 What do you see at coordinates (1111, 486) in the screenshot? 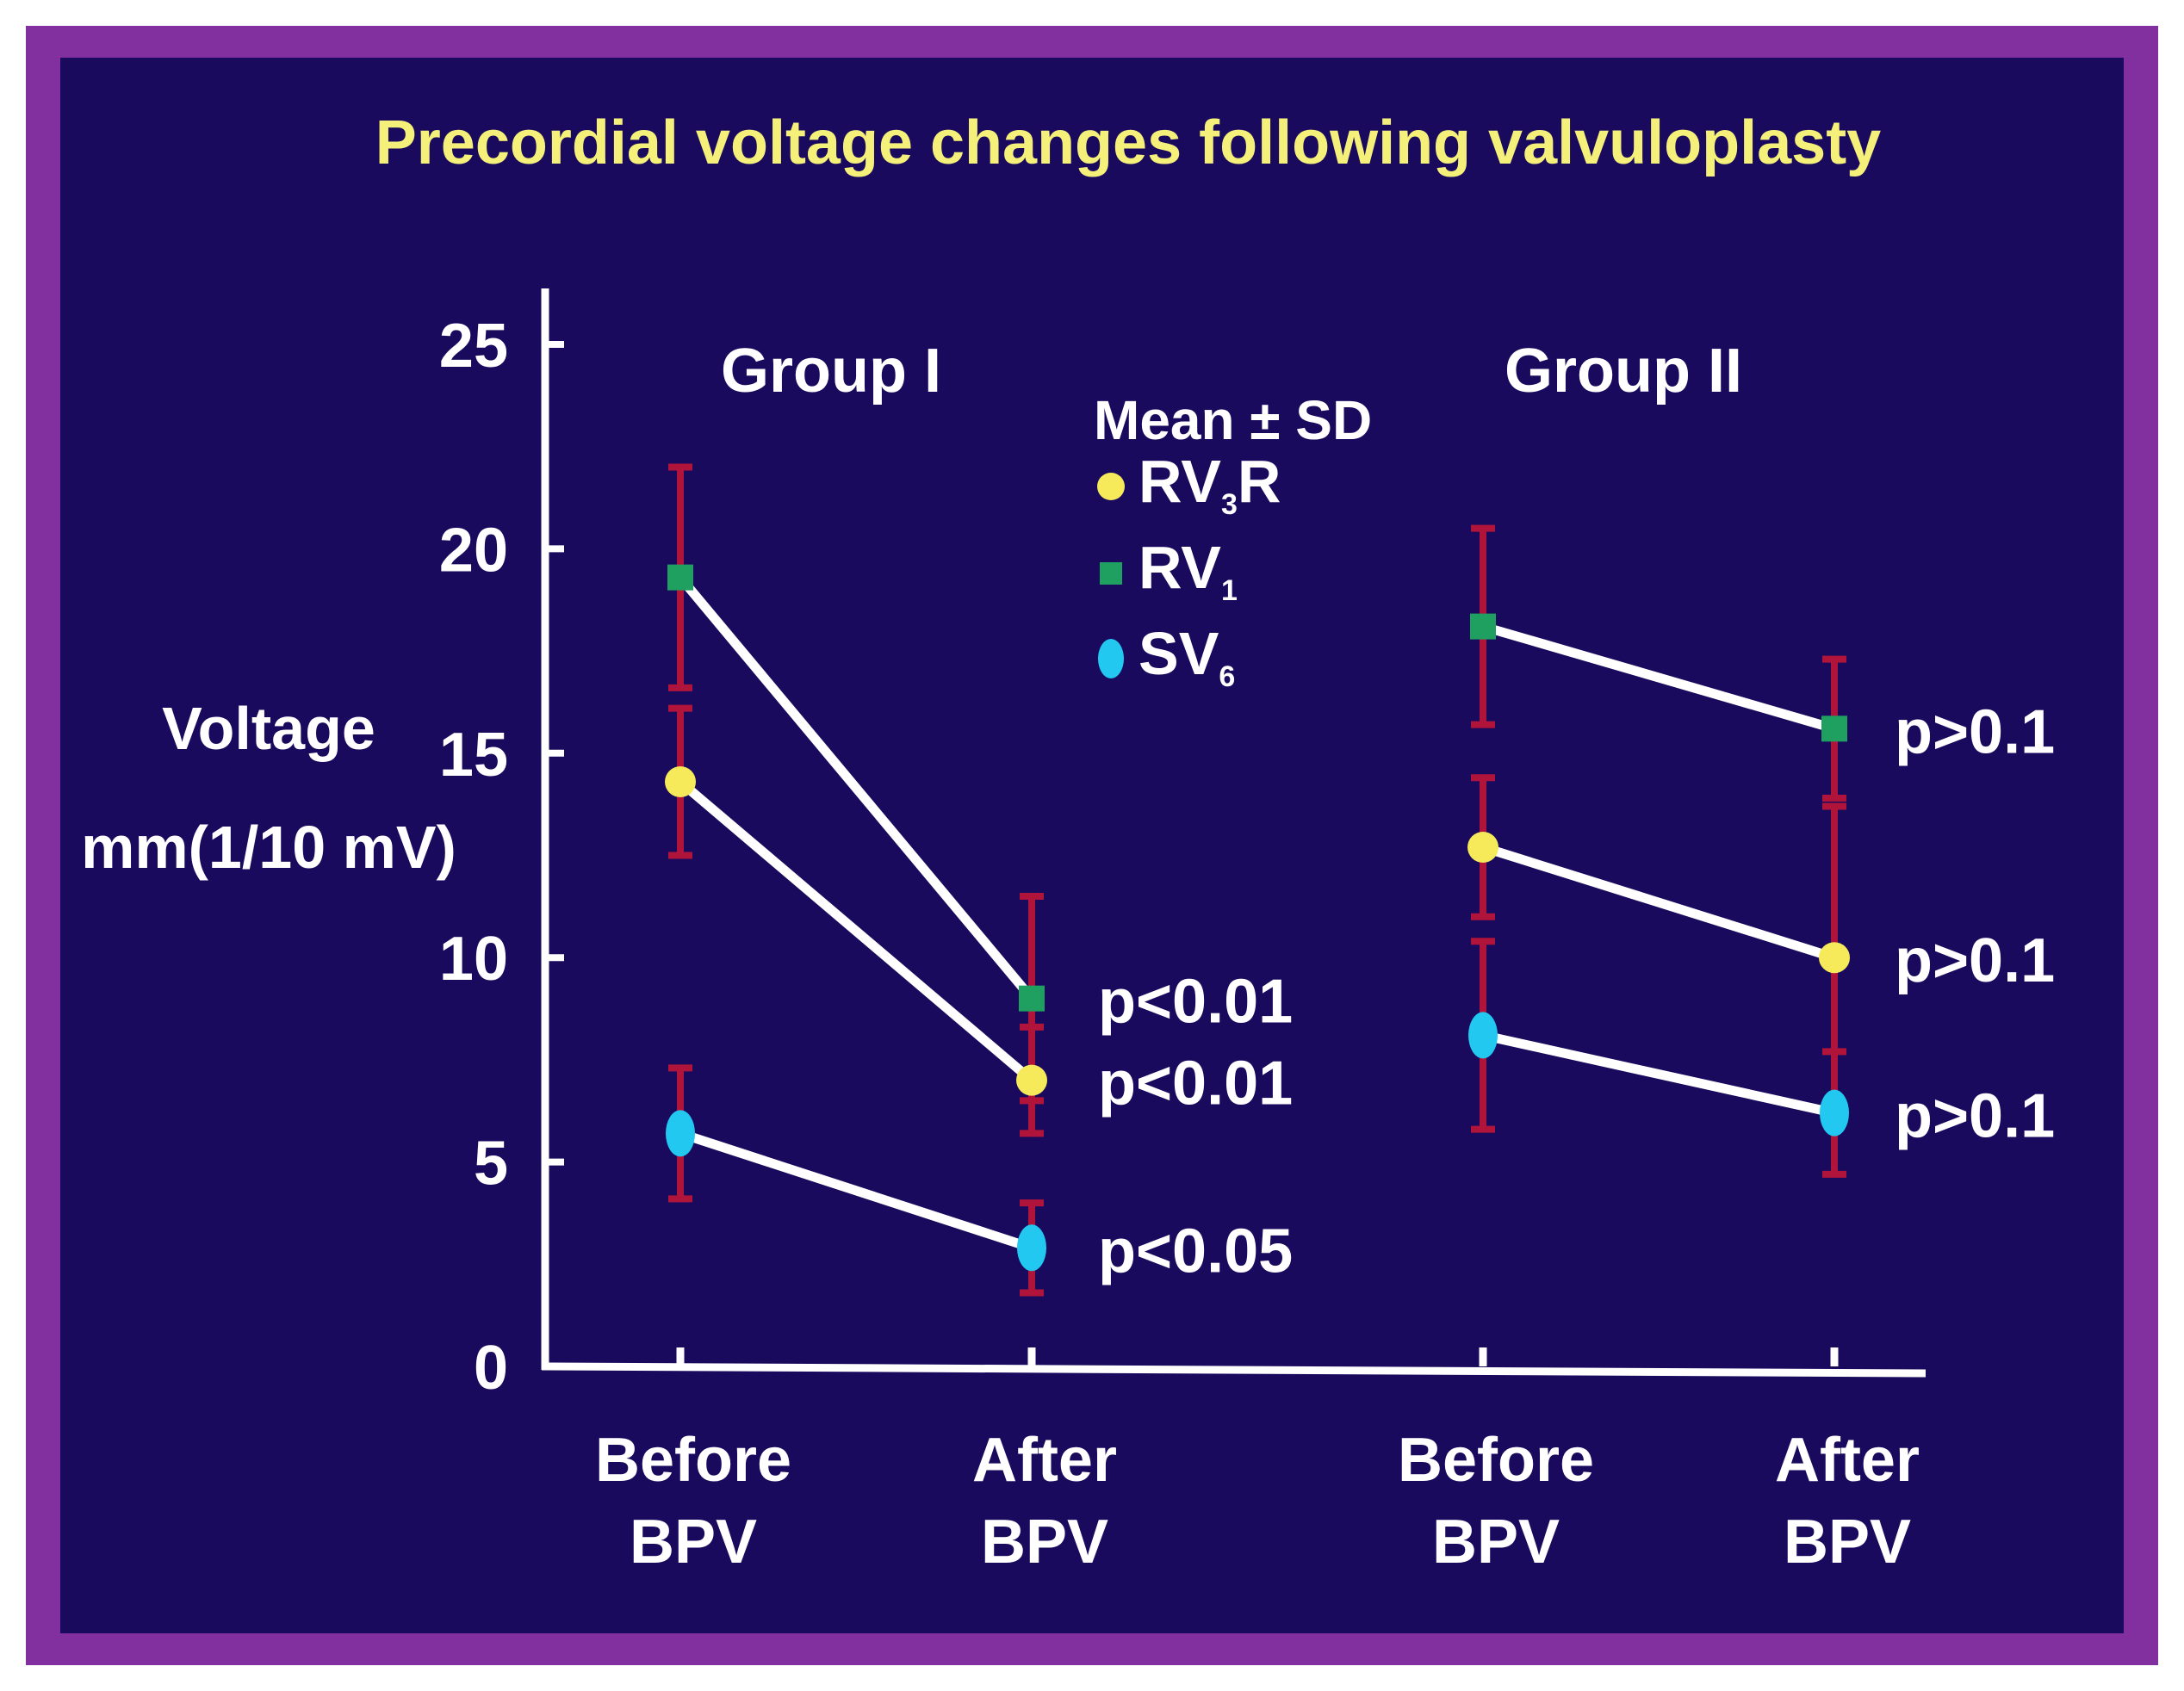
I see `legend-marker-rv3r` at bounding box center [1111, 486].